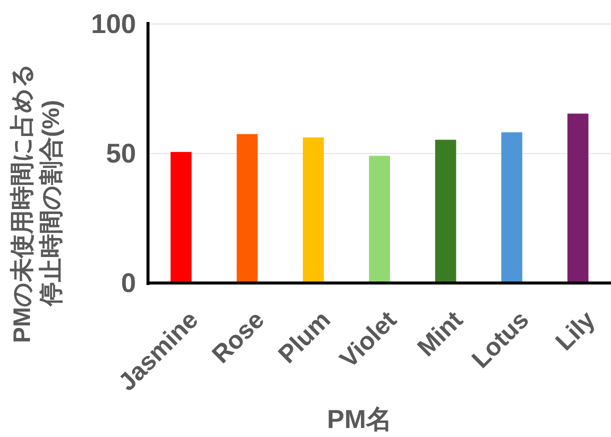 The width and height of the screenshot is (611, 437). I want to click on x-tick-label: Lily, so click(575, 331).